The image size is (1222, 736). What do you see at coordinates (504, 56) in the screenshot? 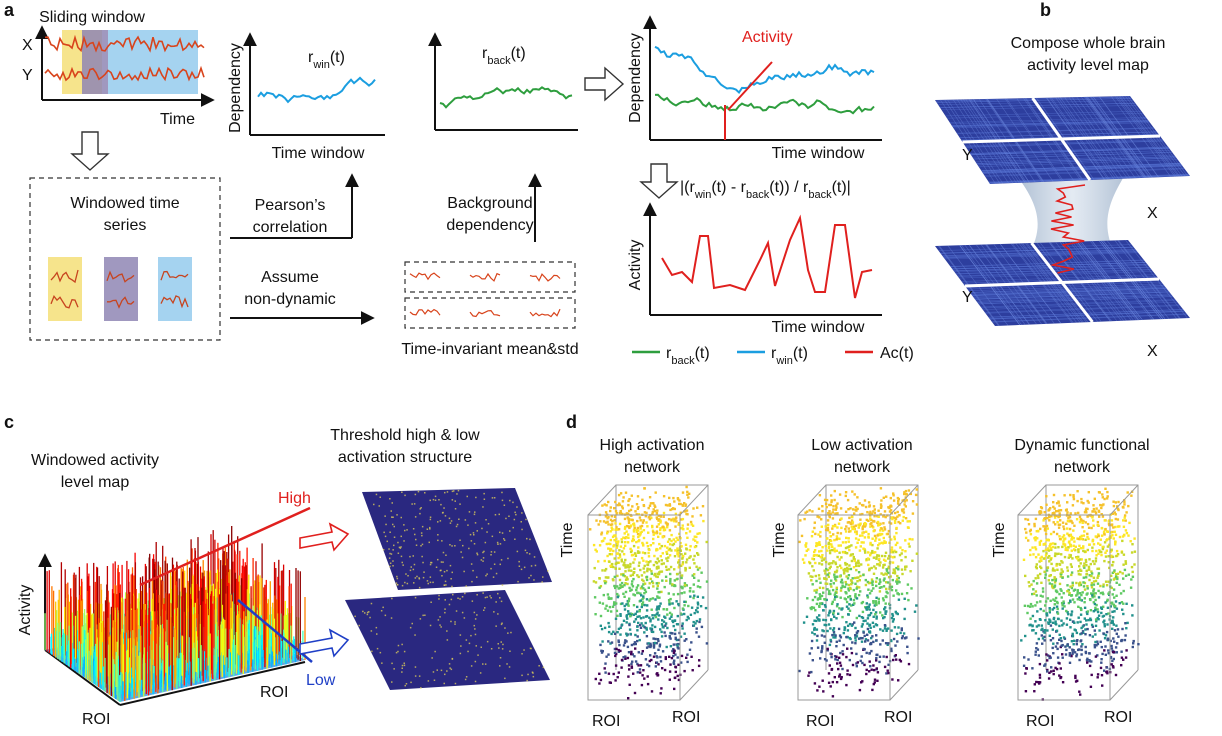
I see `series-label: rback(t)` at bounding box center [504, 56].